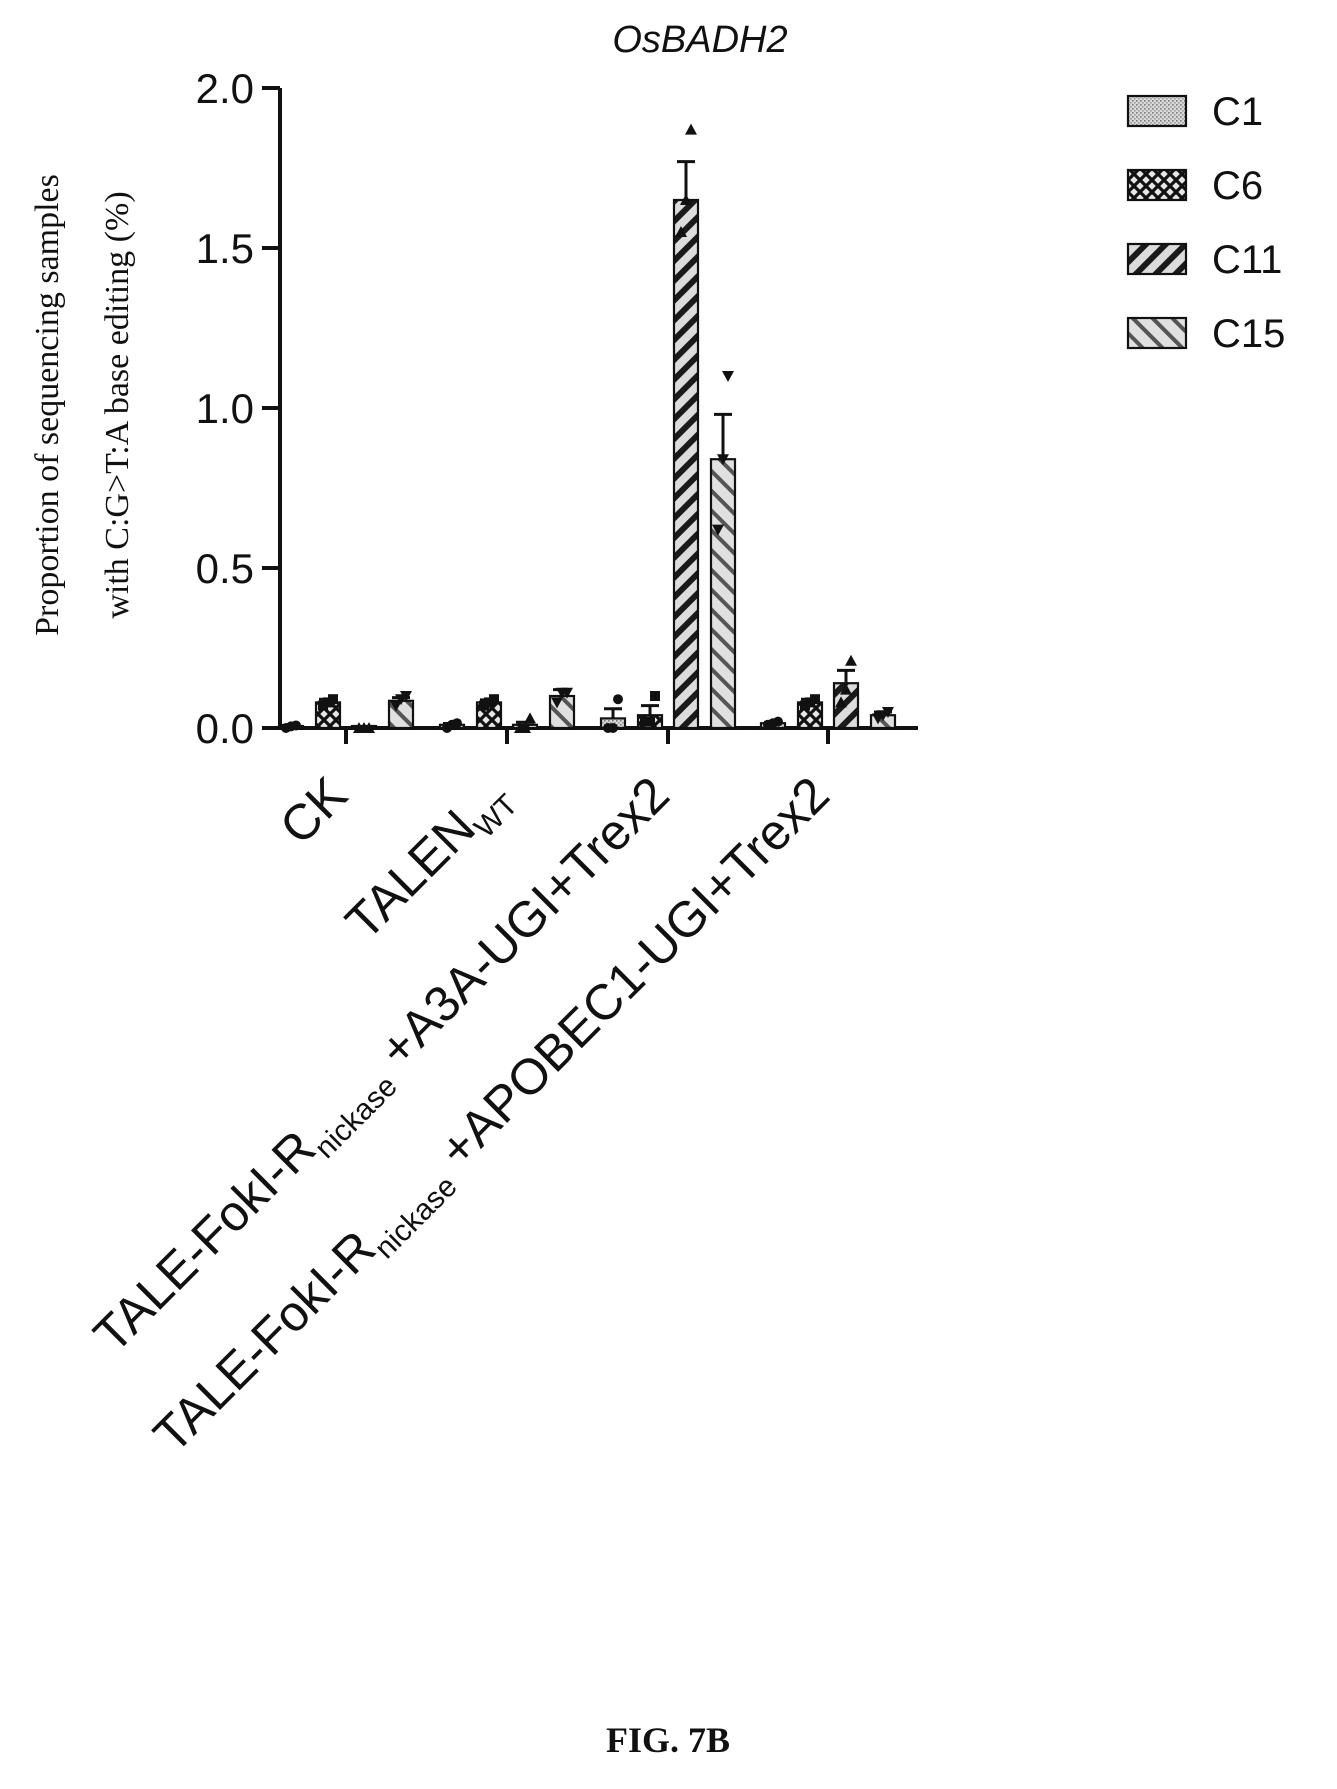 The height and width of the screenshot is (1789, 1337). What do you see at coordinates (1237, 112) in the screenshot?
I see `legend-label-c1: C1` at bounding box center [1237, 112].